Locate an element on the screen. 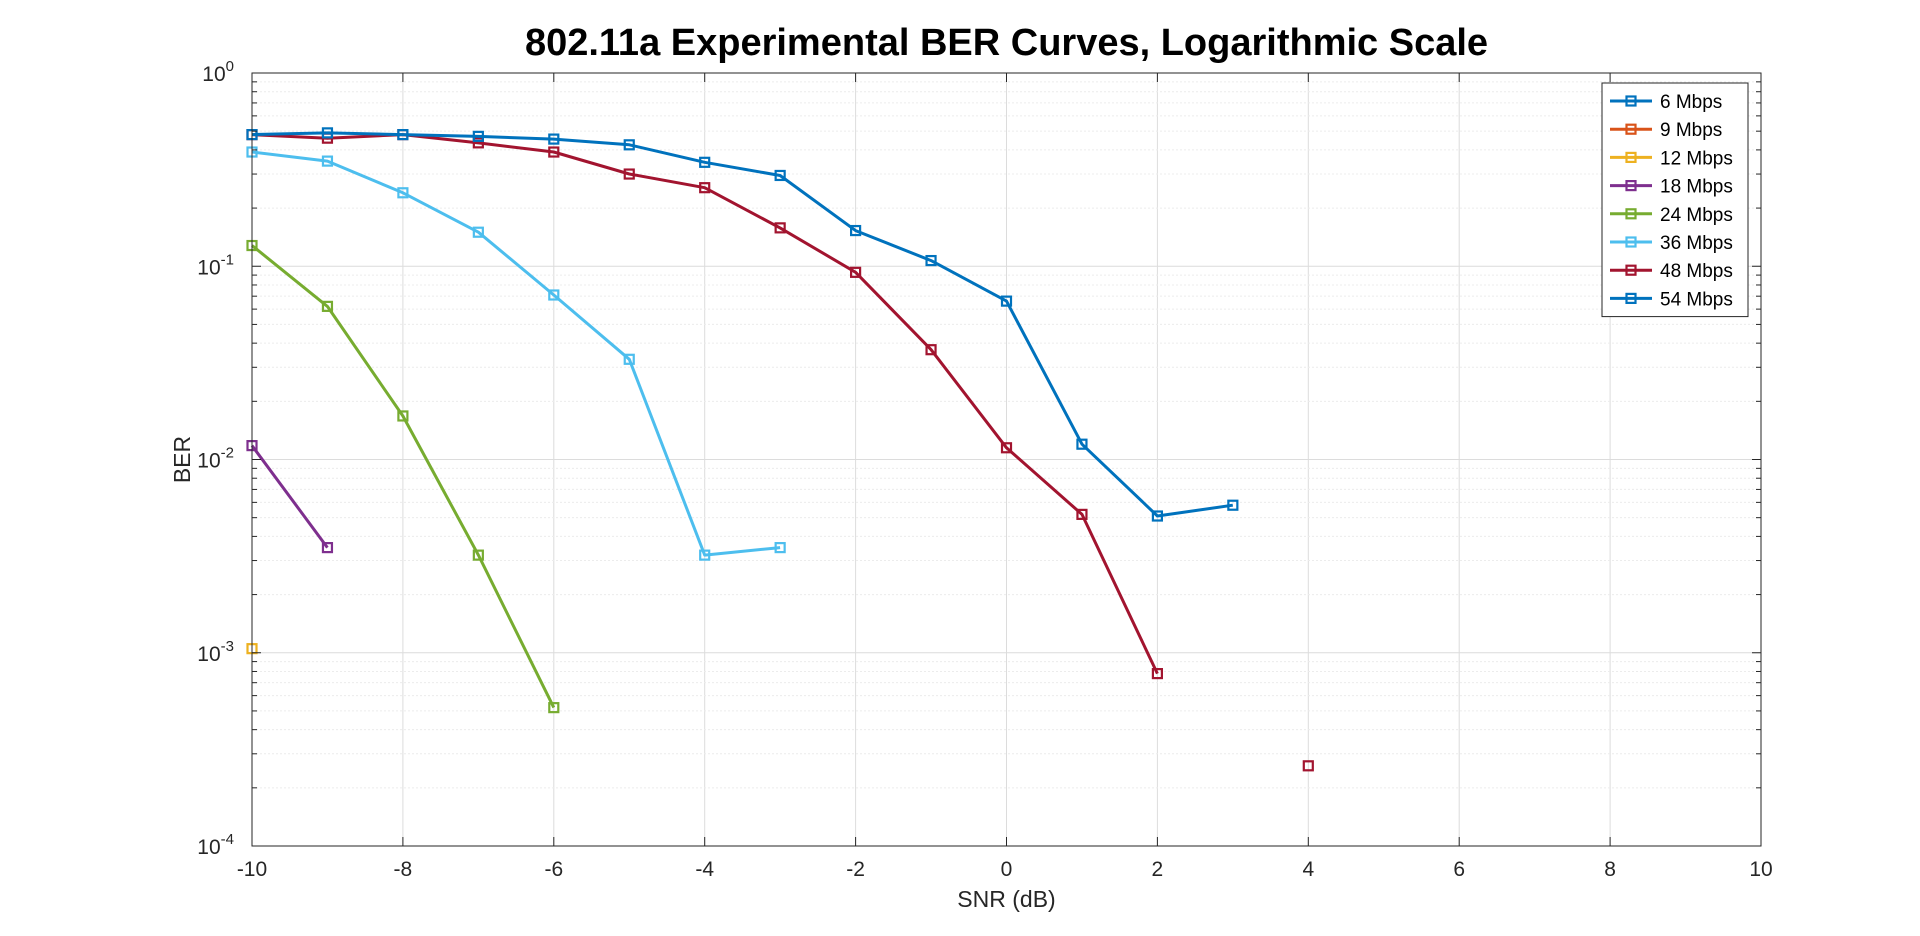  legend-label: 54 Mbps is located at coordinates (1696, 299).